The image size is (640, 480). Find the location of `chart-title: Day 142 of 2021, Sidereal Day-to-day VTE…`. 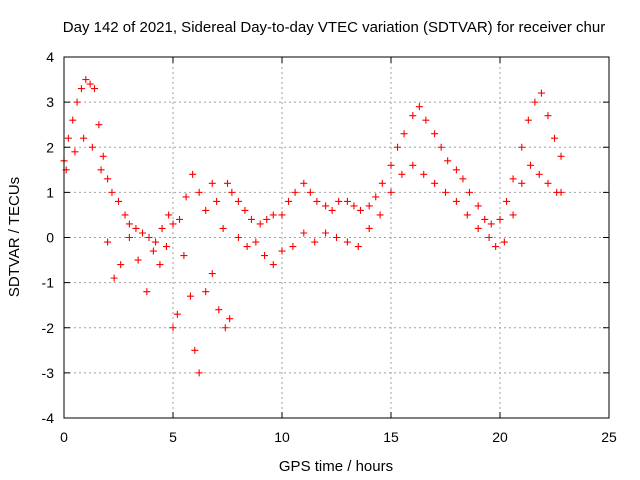

chart-title: Day 142 of 2021, Sidereal Day-to-day VTE… is located at coordinates (334, 27).